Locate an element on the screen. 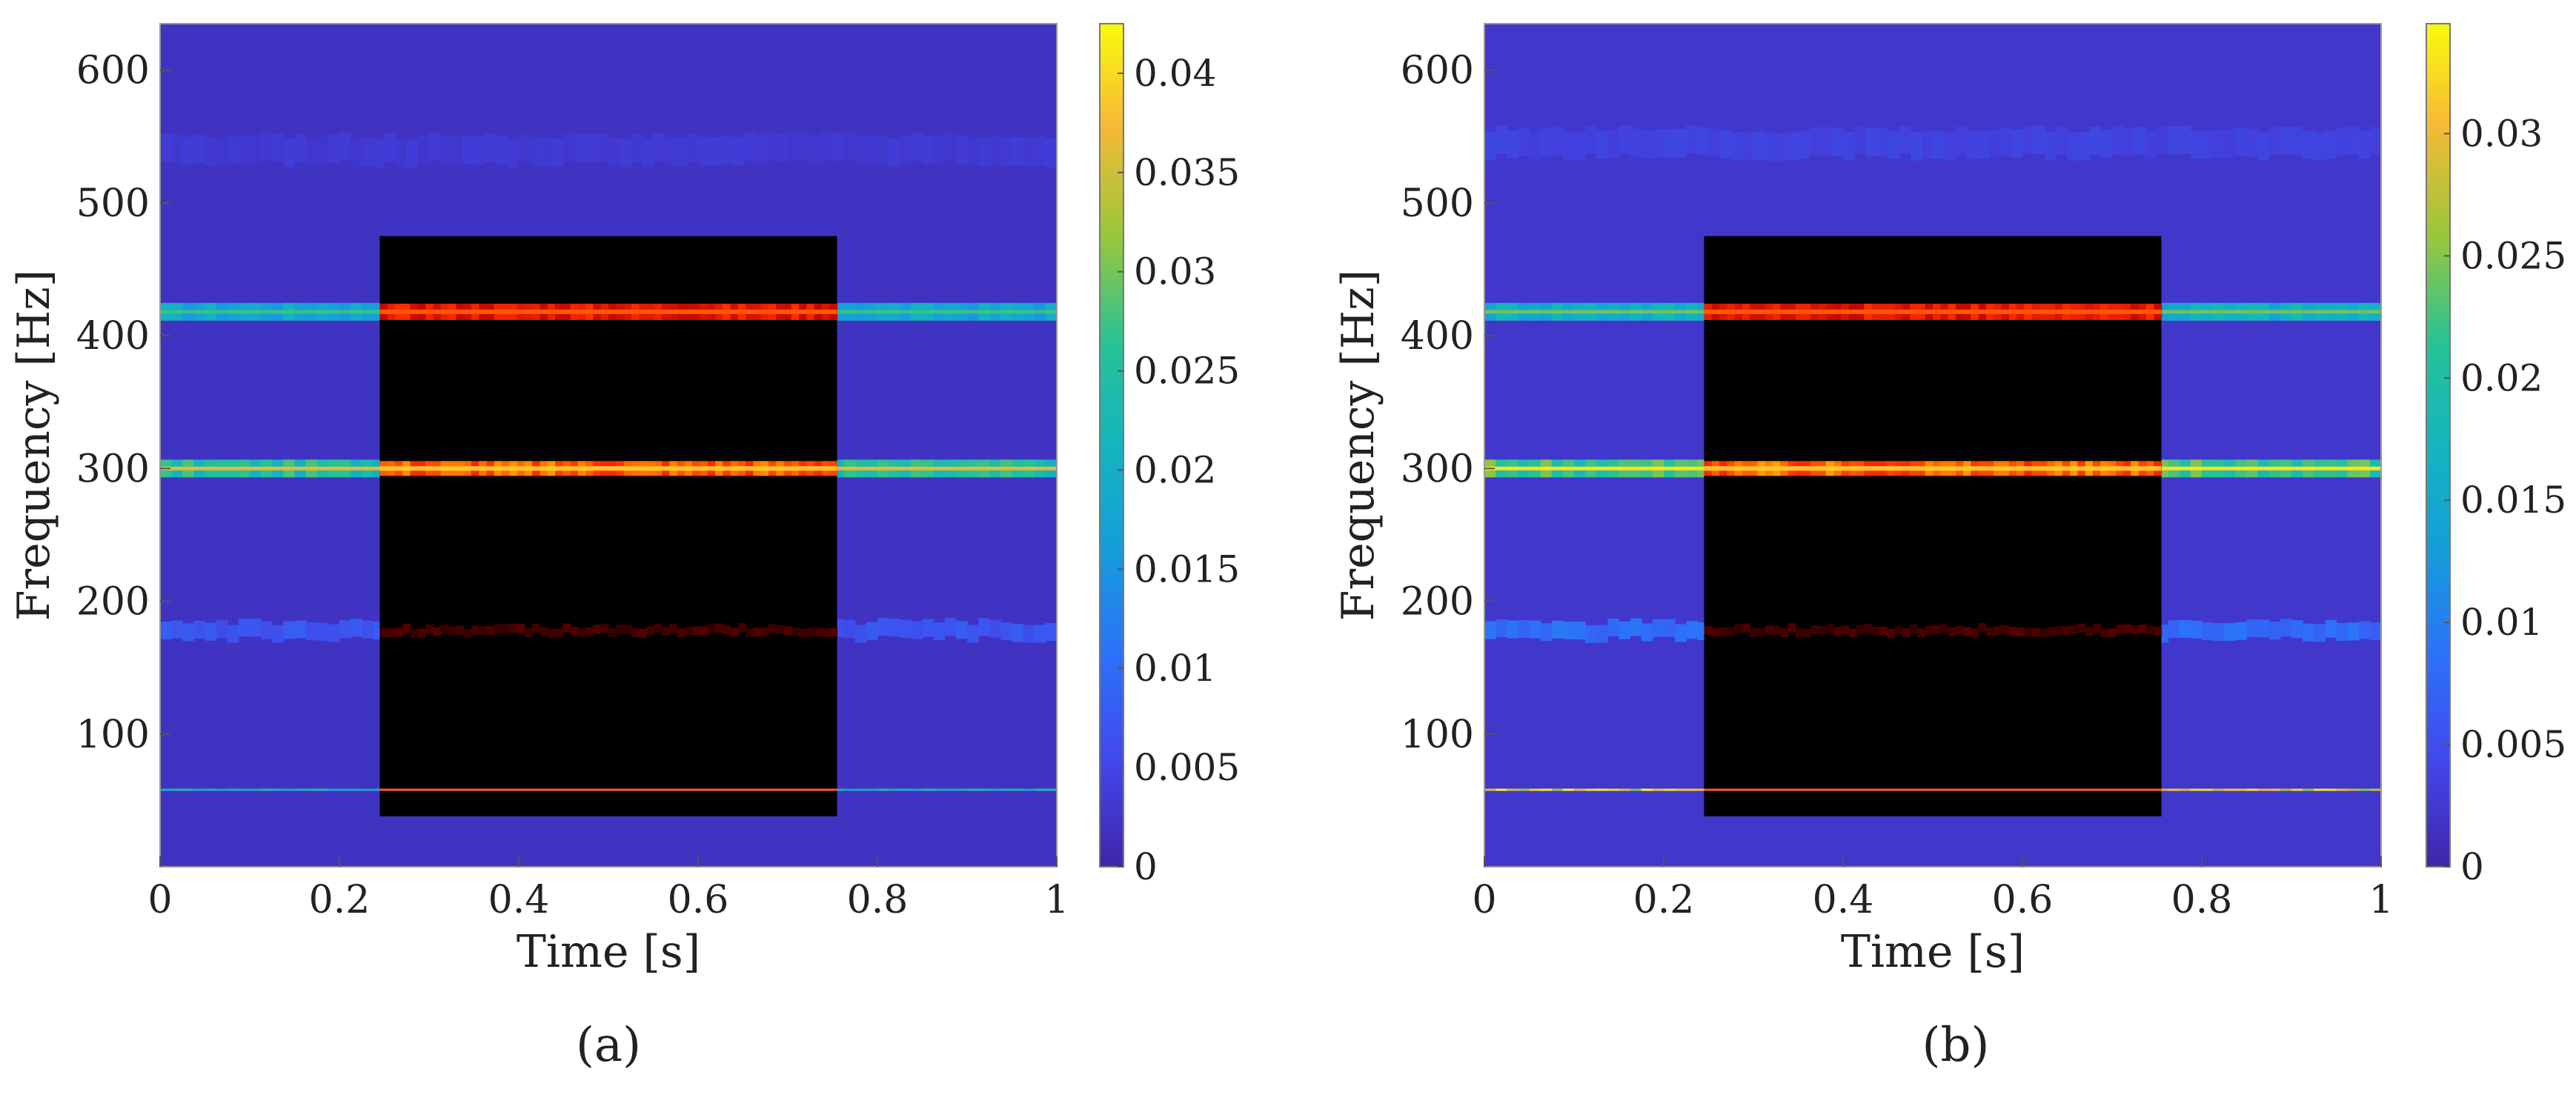  x-tick-label: 1 is located at coordinates (1056, 900).